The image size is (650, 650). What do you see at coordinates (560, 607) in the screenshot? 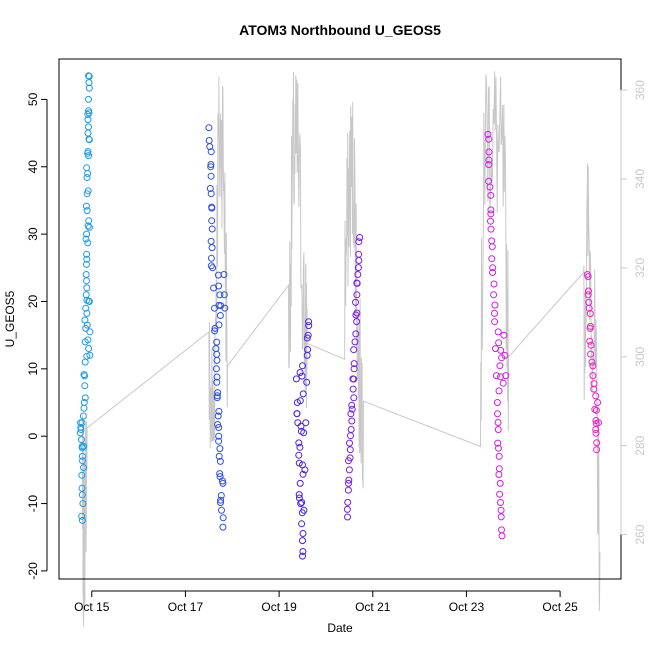
I see `x-tick-label: Oct 25` at bounding box center [560, 607].